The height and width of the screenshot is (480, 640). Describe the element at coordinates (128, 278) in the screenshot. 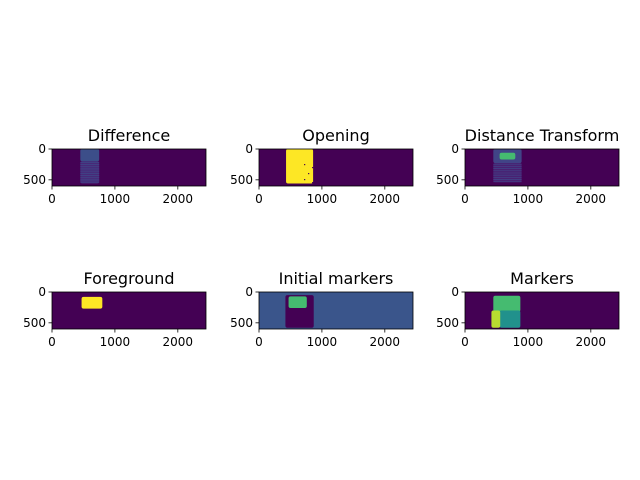

I see `subplot-title: Foreground` at that location.